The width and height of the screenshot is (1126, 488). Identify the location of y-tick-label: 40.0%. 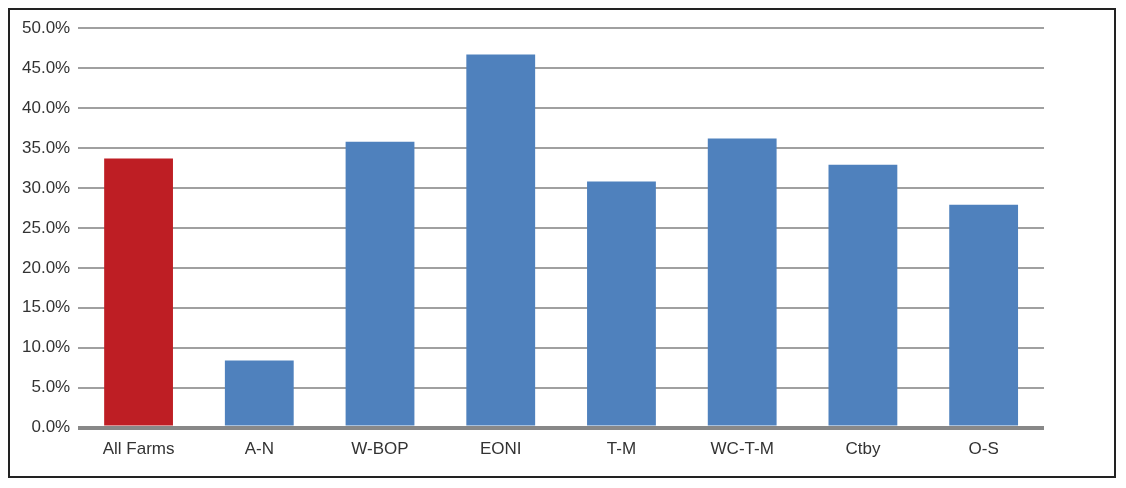
(46, 107).